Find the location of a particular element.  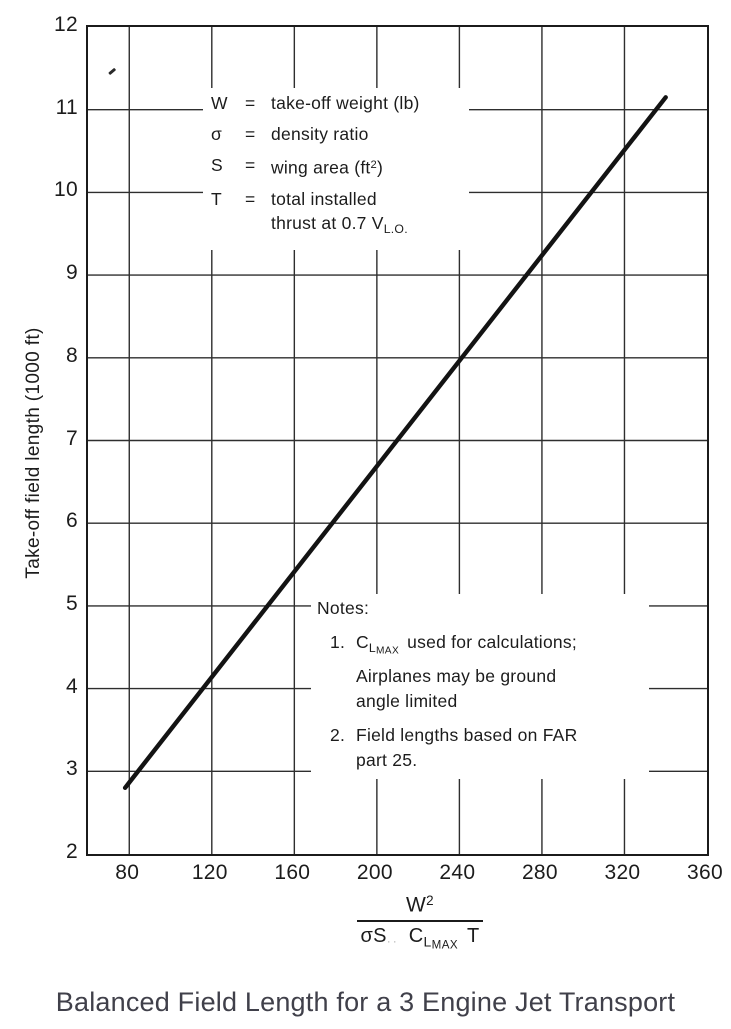

fraction-bar is located at coordinates (420, 920).